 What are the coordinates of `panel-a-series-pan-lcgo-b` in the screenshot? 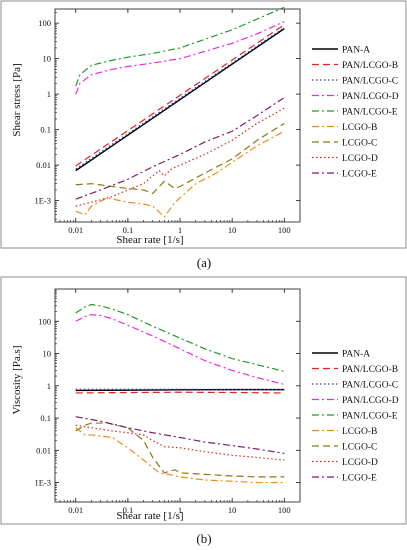 It's located at (180, 95).